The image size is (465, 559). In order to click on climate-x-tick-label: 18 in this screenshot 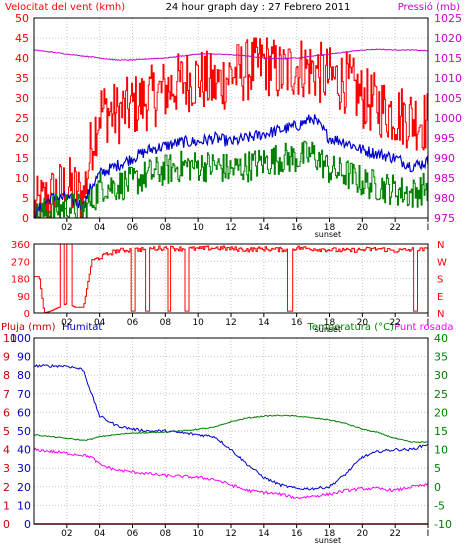, I will do `click(330, 534)`.